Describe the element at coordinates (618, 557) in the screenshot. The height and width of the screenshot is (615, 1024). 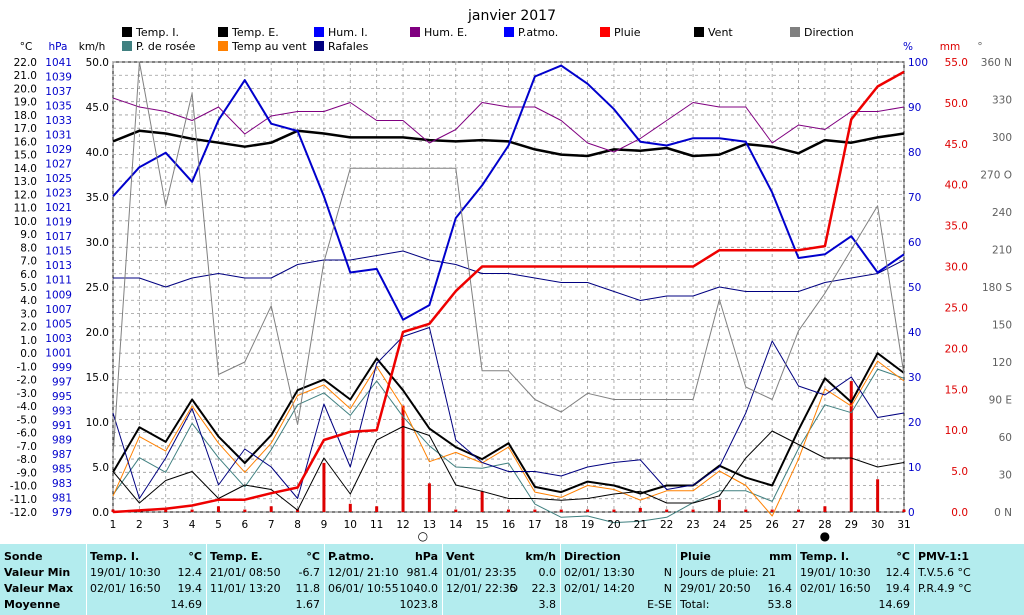
I see `direction-header: Direction` at that location.